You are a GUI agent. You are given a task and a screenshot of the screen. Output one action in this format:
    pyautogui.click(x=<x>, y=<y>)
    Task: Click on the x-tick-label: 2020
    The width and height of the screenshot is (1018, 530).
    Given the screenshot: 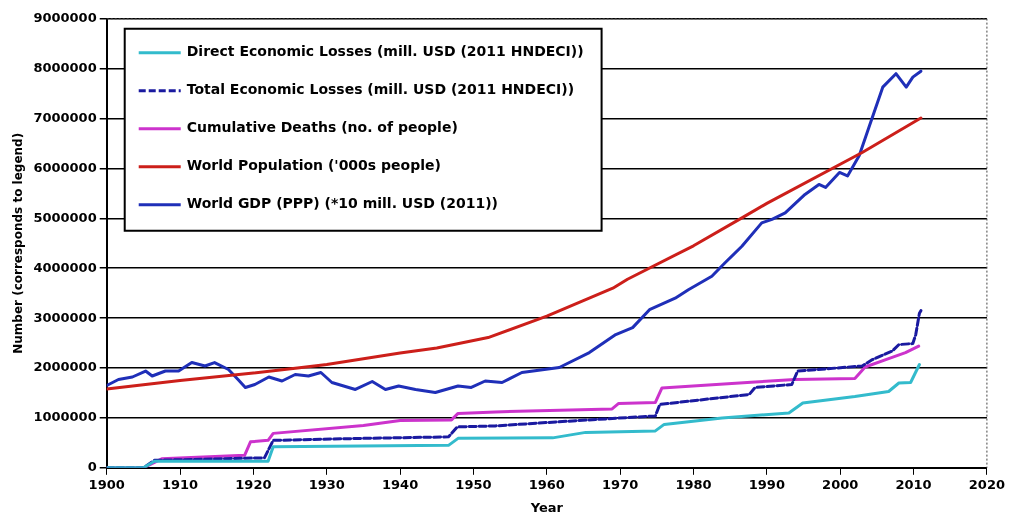 What is the action you would take?
    pyautogui.click(x=986, y=484)
    